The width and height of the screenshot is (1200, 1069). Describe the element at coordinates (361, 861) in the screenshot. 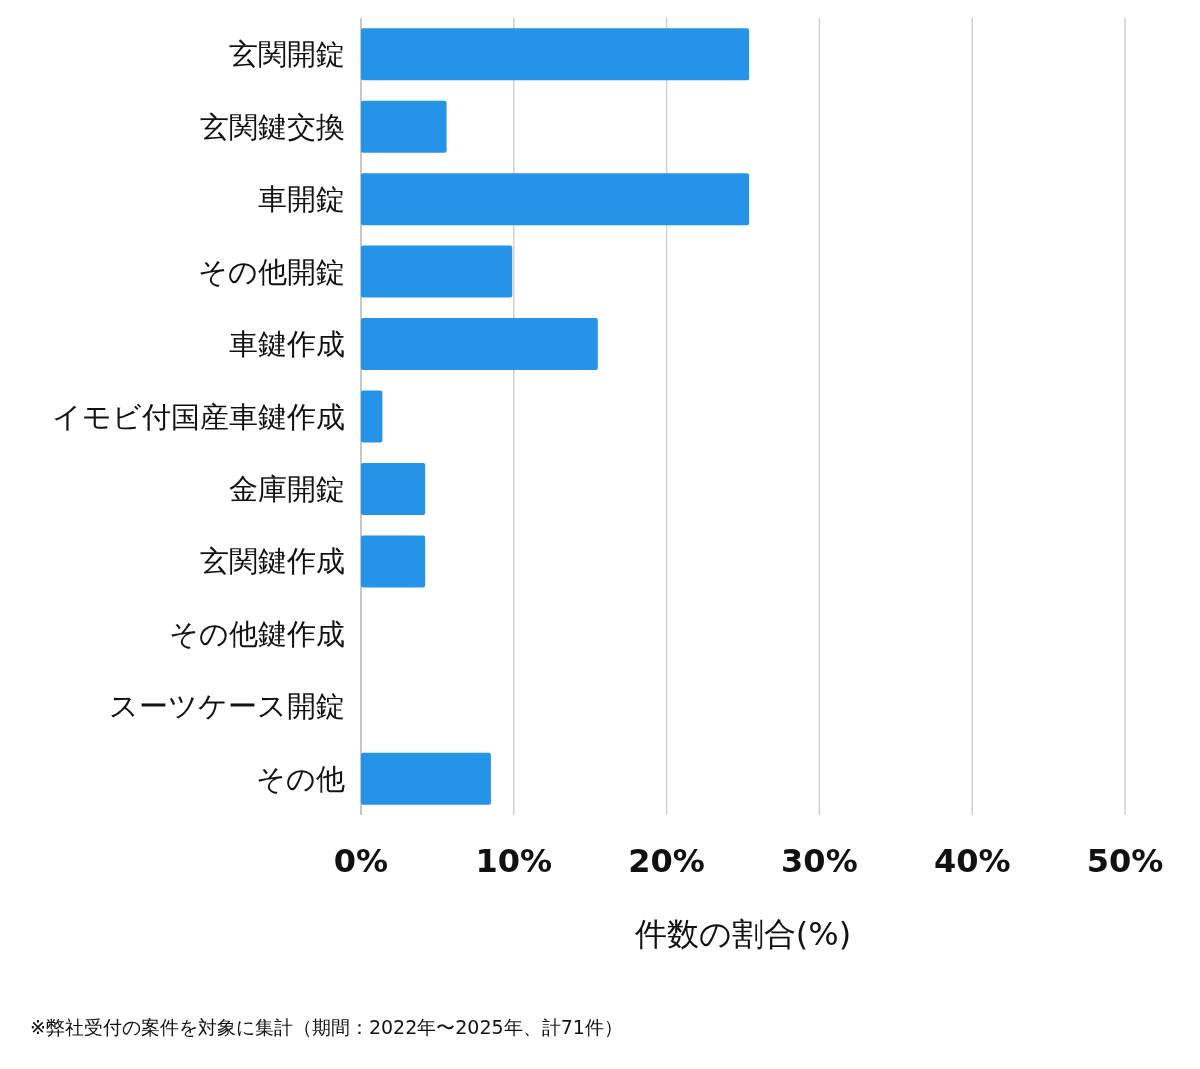

I see `x-tick-label: 0%` at that location.